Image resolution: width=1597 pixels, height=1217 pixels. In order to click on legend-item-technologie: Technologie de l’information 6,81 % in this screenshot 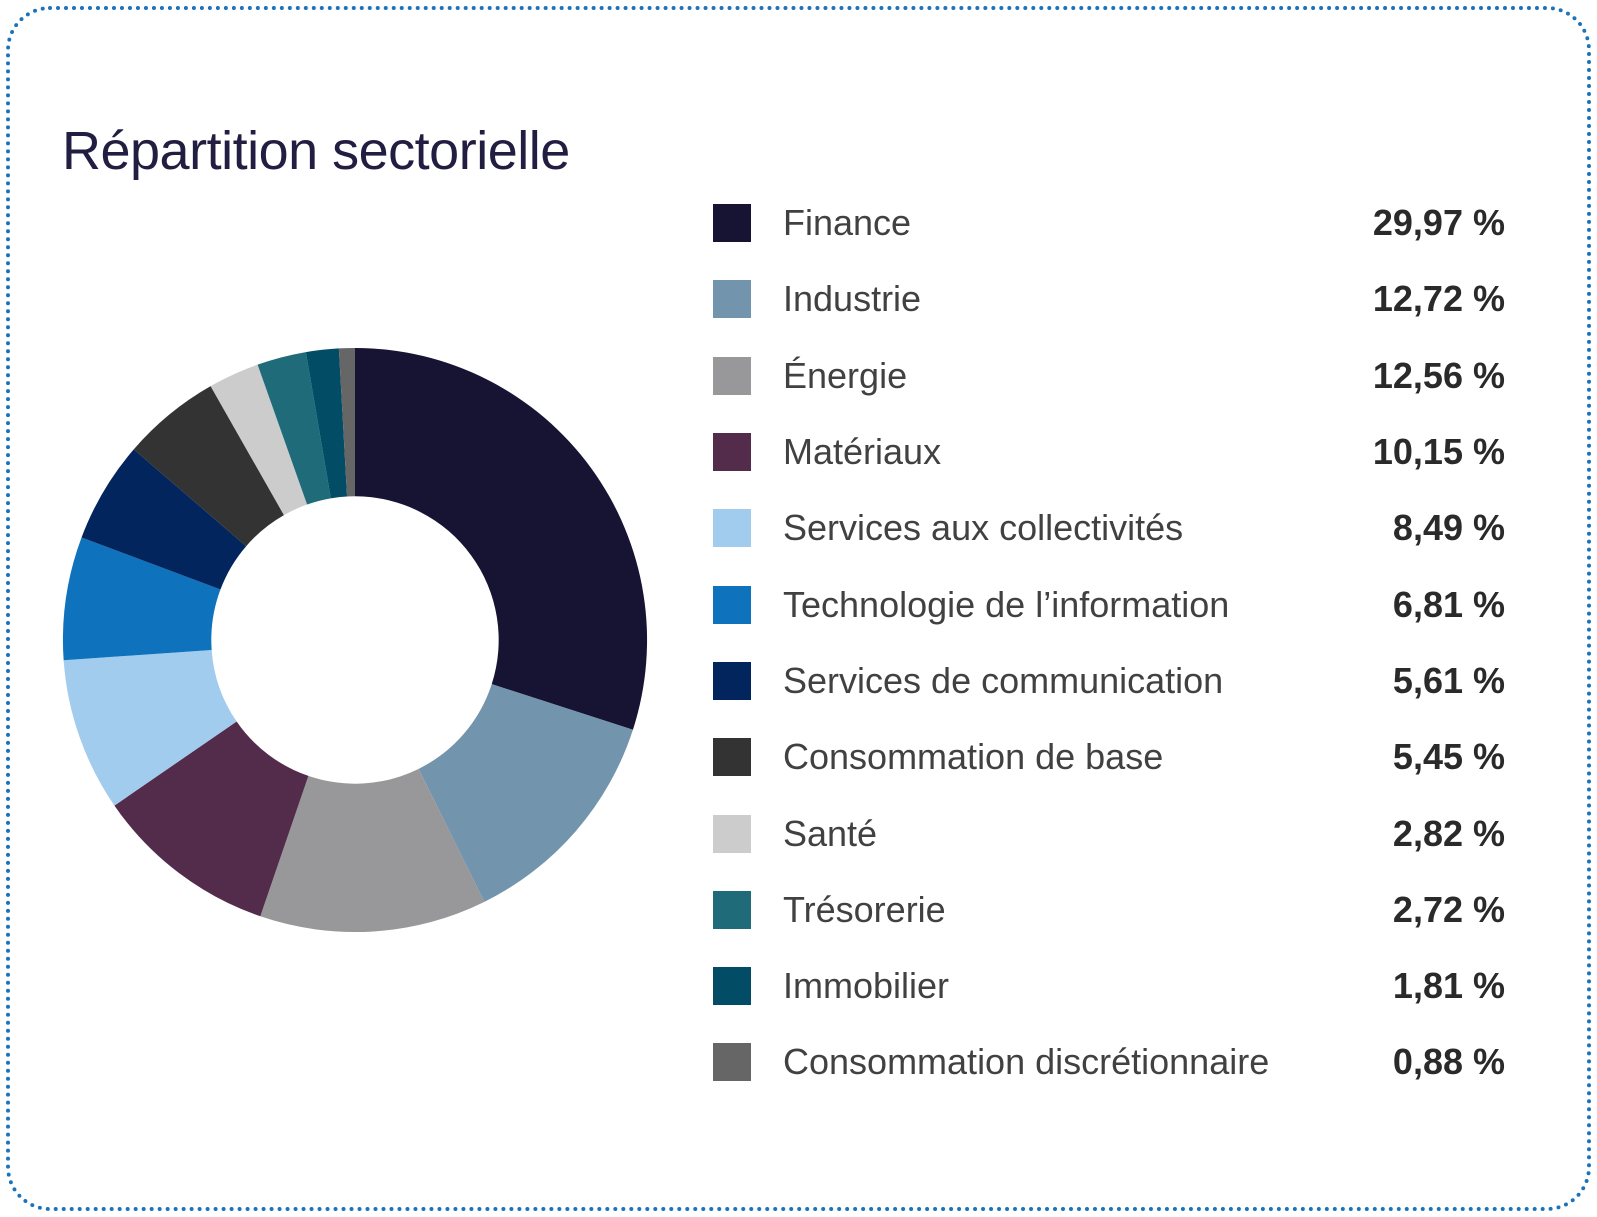, I will do `click(1109, 604)`.